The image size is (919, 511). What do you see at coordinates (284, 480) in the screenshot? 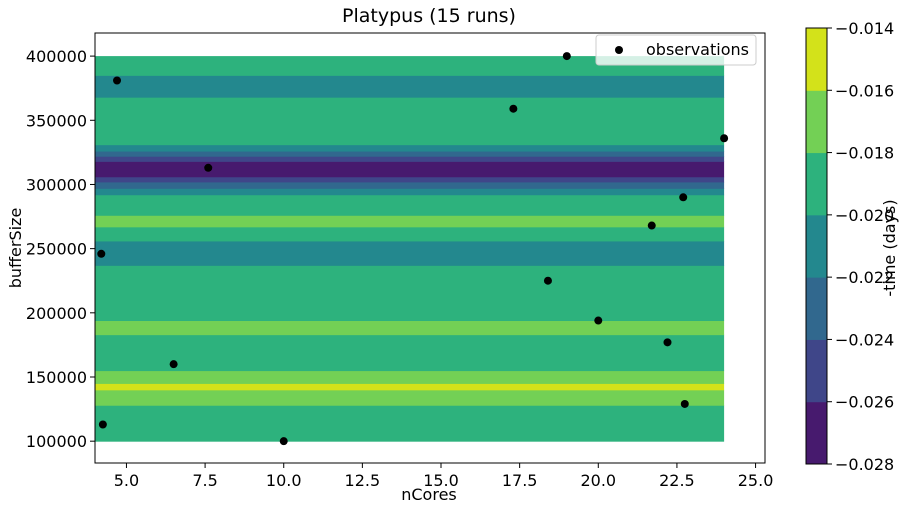
I see `x-tick-label: 10.0` at bounding box center [284, 480].